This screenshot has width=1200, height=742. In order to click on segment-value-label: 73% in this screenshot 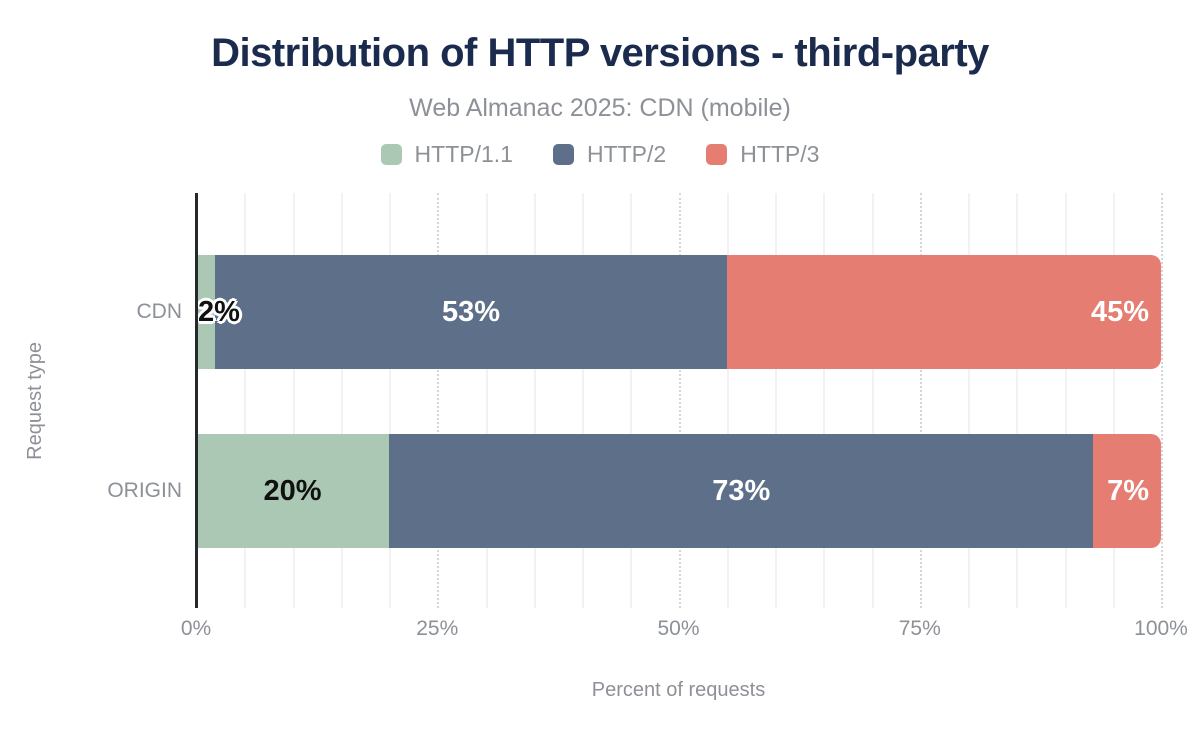, I will do `click(741, 490)`.